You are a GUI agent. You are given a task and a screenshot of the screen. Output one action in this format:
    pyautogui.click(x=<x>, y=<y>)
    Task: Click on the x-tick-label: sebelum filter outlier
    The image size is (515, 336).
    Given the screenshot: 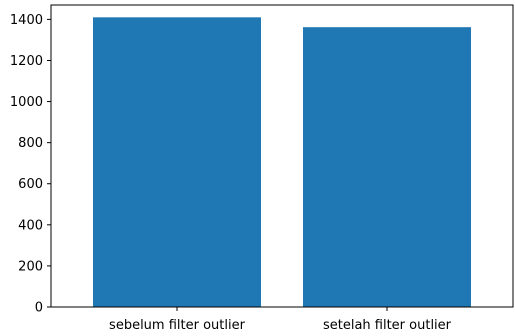 What is the action you would take?
    pyautogui.click(x=177, y=325)
    